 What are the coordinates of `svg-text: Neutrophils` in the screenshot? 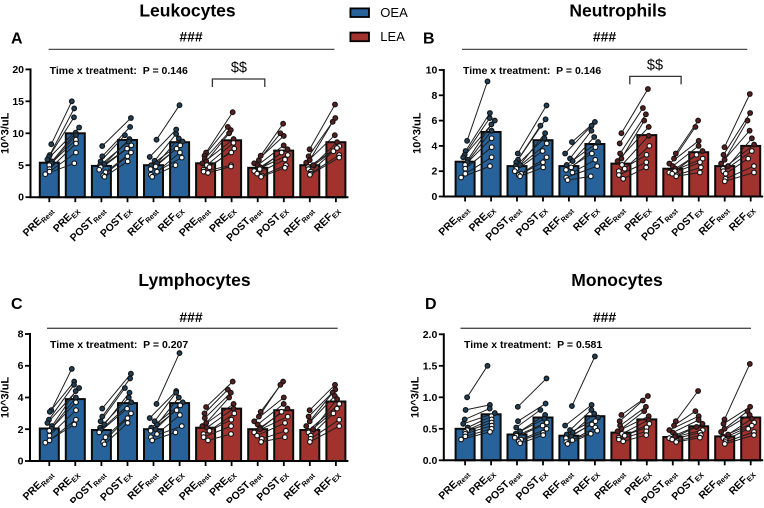 It's located at (617, 11).